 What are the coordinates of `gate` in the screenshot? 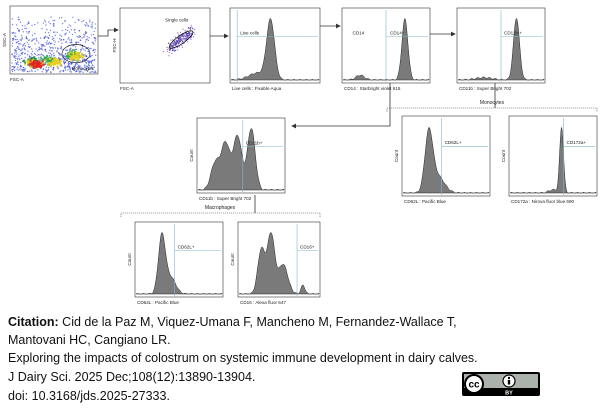 It's located at (181, 39).